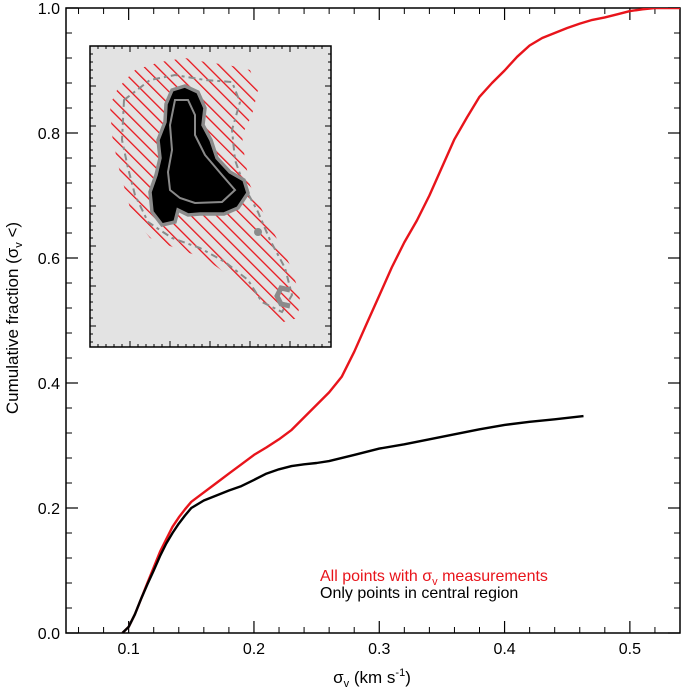  I want to click on legend-central: Only points in central region, so click(419, 593).